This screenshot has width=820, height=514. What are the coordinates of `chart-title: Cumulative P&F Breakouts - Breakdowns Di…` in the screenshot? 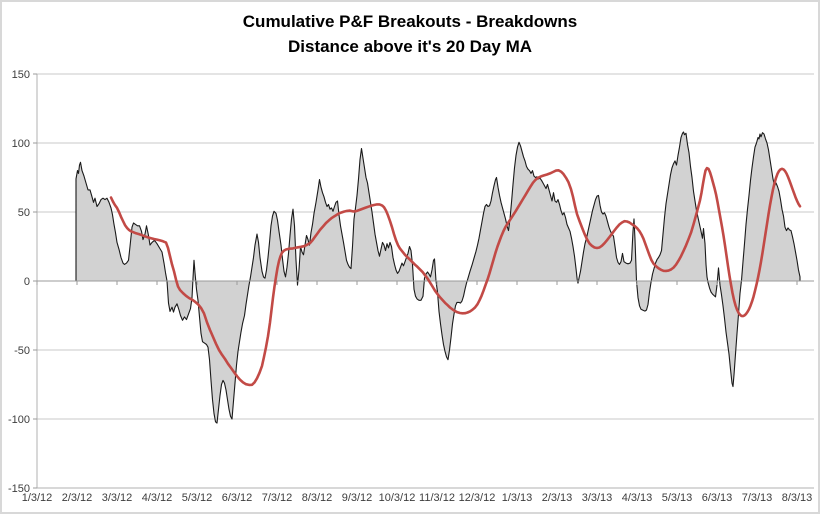 It's located at (410, 34).